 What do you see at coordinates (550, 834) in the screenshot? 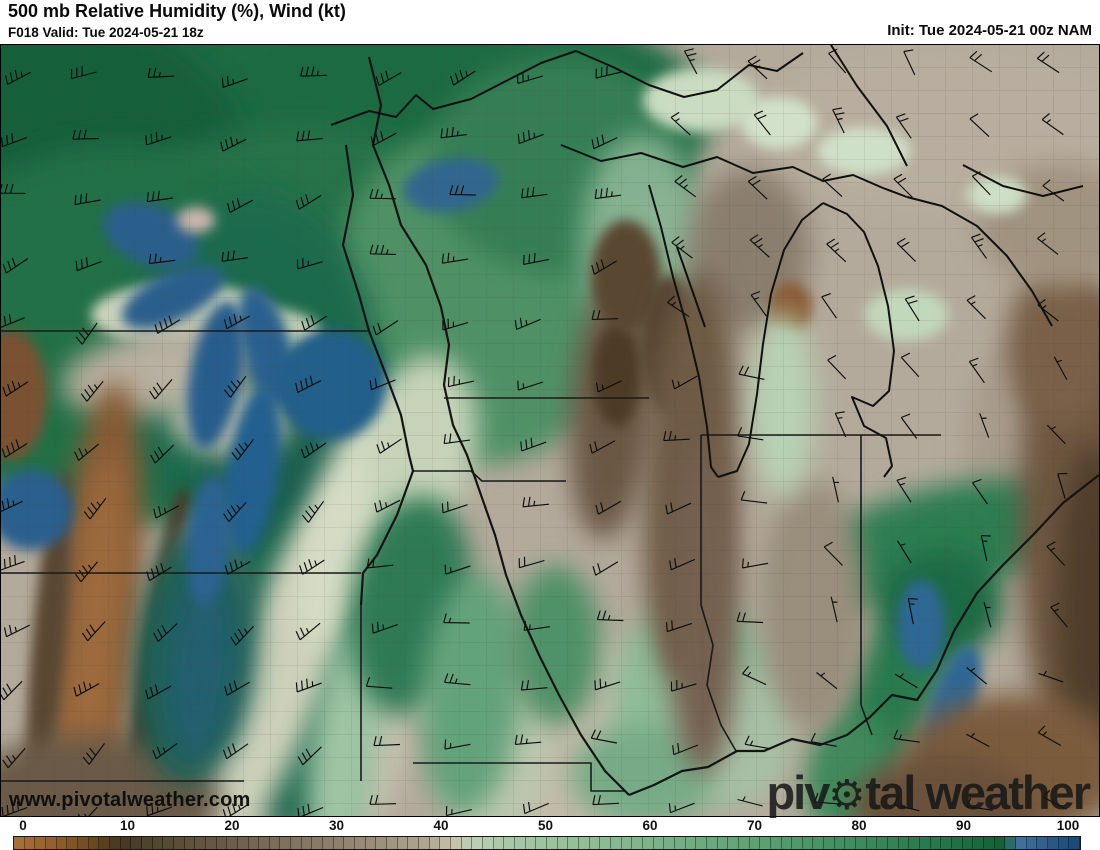
I see `colorbar: 0 10 20 30 40 50 60 70 80 90 100` at bounding box center [550, 834].